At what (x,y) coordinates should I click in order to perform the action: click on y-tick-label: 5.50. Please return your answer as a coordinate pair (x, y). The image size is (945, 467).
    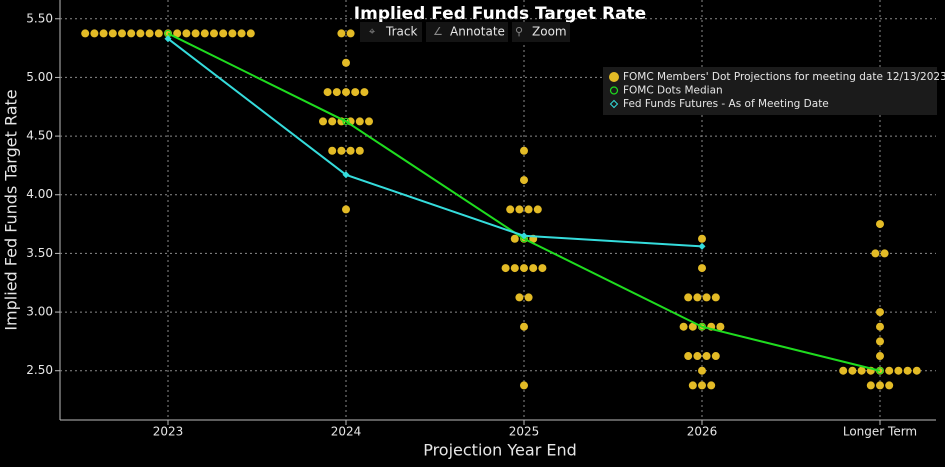
    Looking at the image, I should click on (39, 18).